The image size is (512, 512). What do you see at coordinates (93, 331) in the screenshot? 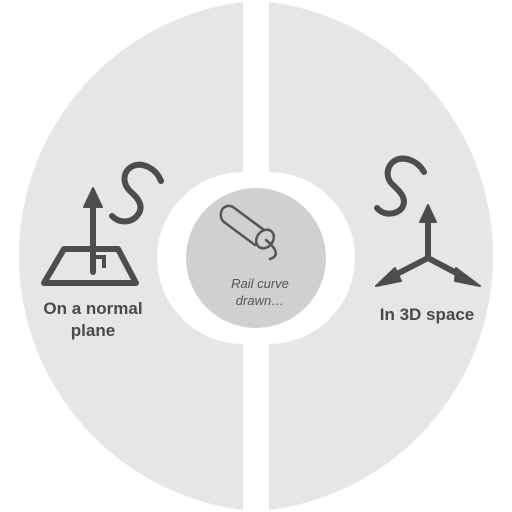
I see `option-normal-plane-line2: plane` at bounding box center [93, 331].